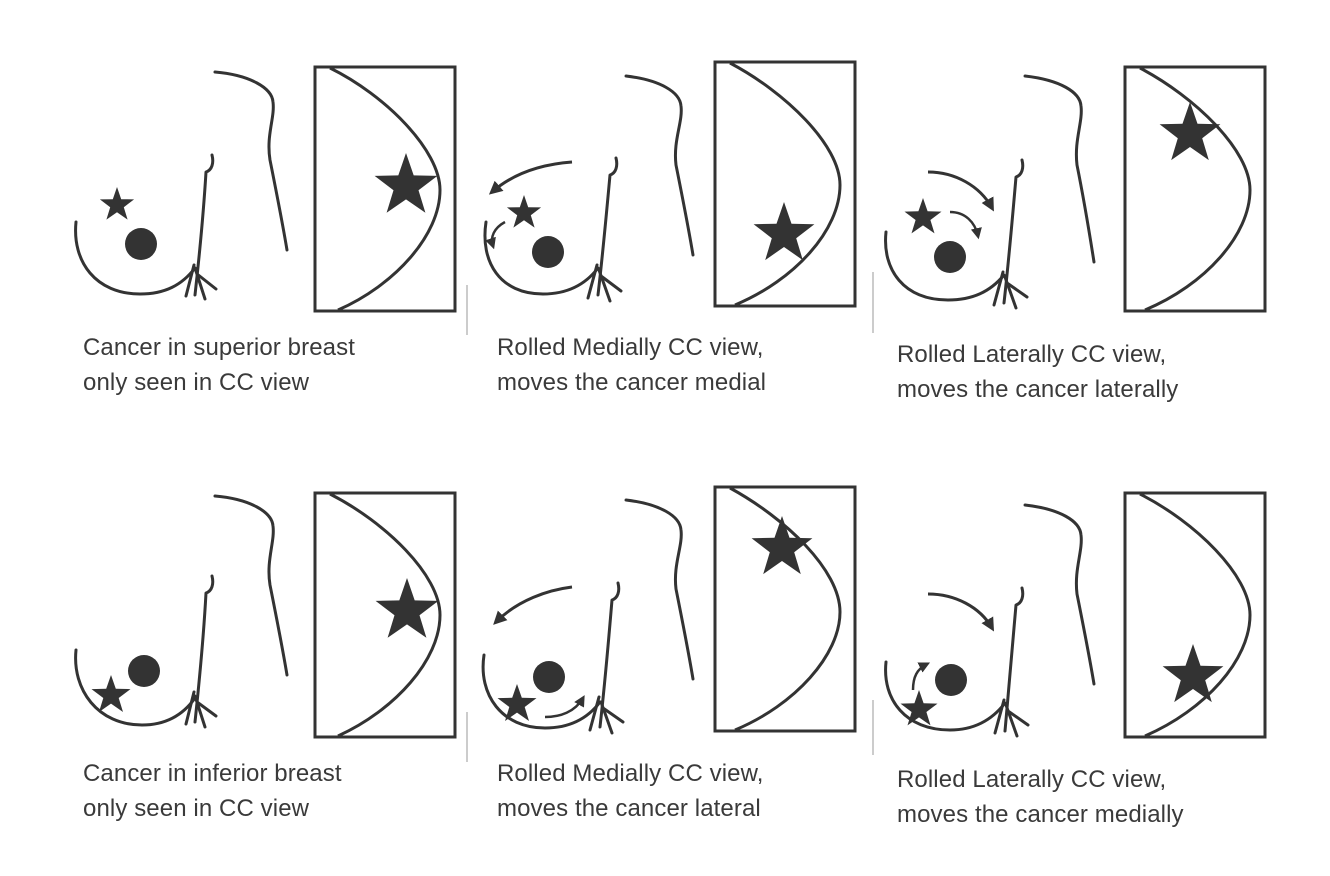 The image size is (1330, 876). What do you see at coordinates (629, 808) in the screenshot?
I see `caption-line: moves the cancer lateral` at bounding box center [629, 808].